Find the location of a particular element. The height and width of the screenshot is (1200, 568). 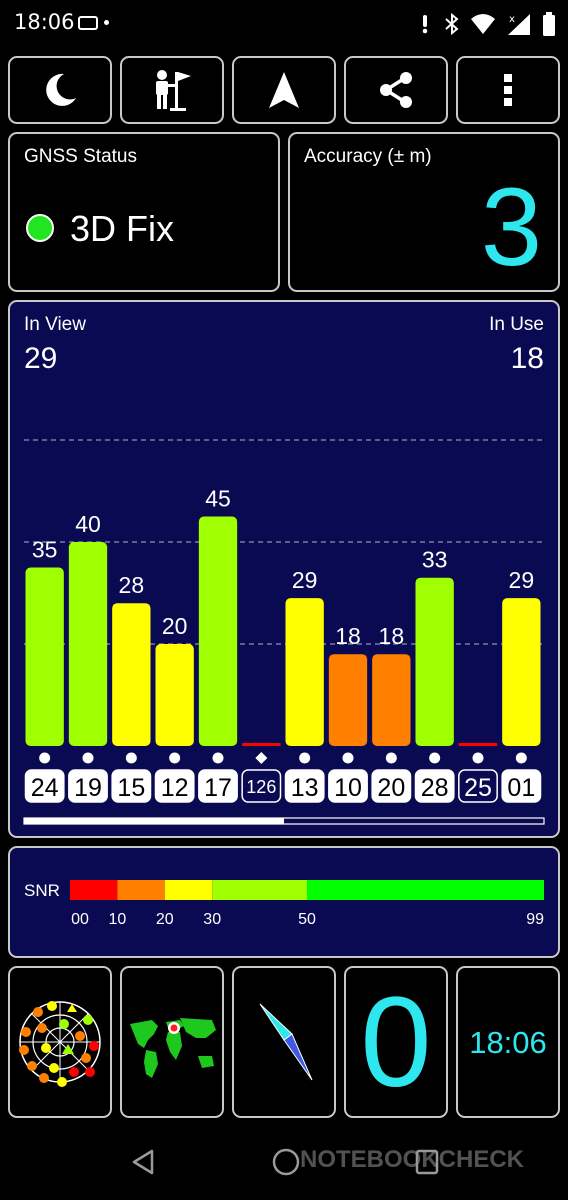

share-button is located at coordinates (396, 90).